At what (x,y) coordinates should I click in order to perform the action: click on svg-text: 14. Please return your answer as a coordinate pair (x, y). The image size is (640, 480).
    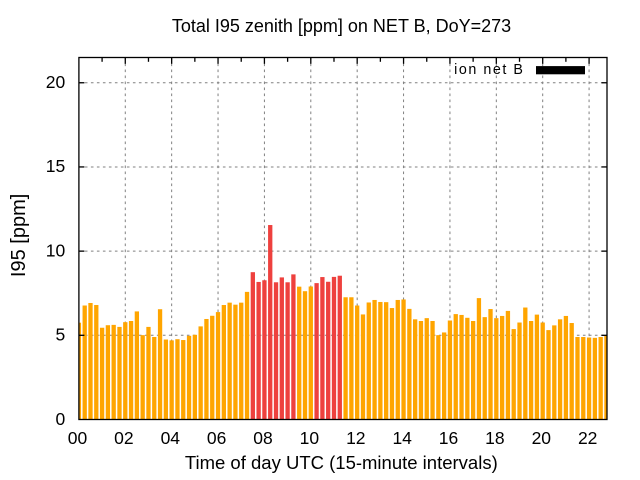
    Looking at the image, I should click on (402, 438).